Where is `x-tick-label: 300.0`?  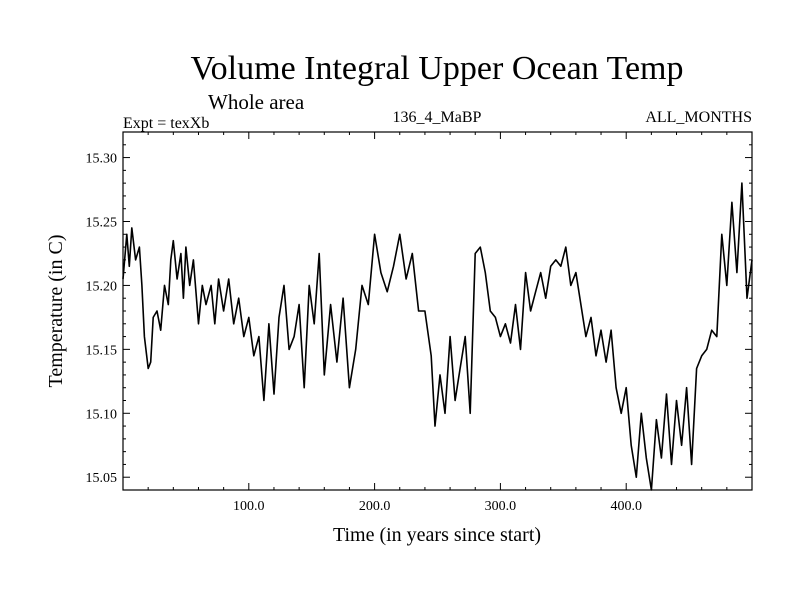
x-tick-label: 300.0 is located at coordinates (501, 506).